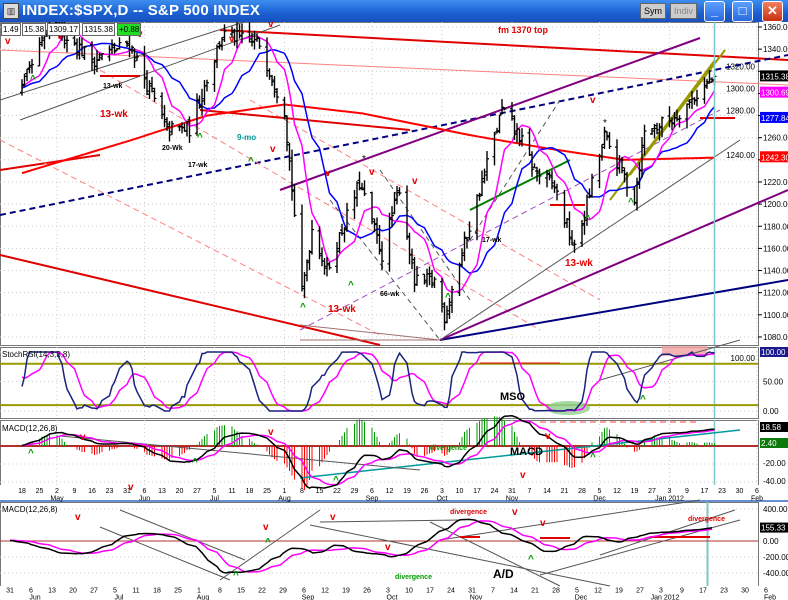  I want to click on price-tick-label: 1120.00, so click(775, 293).